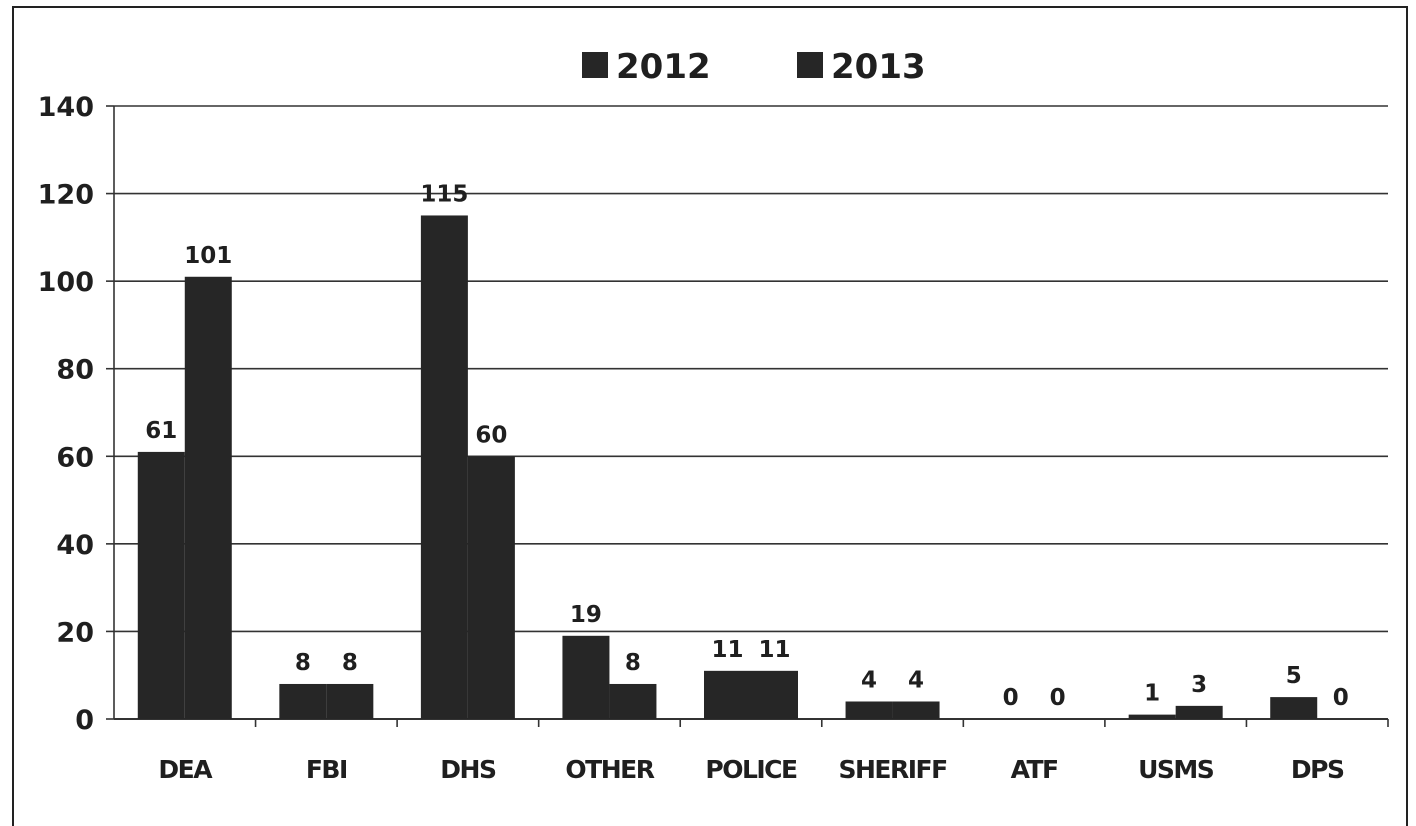  What do you see at coordinates (350, 663) in the screenshot?
I see `data-label-fbi-2013: 8` at bounding box center [350, 663].